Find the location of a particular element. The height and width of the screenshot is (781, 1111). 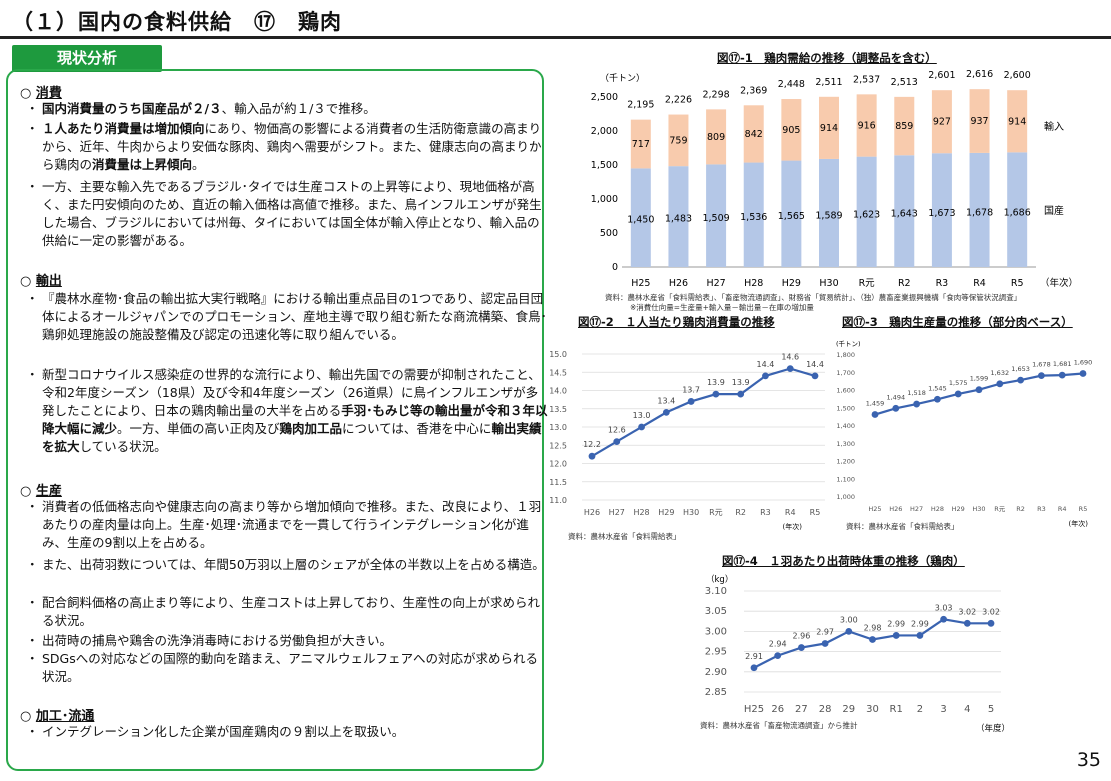

chart1-ytick: 1,000 is located at coordinates (604, 199).